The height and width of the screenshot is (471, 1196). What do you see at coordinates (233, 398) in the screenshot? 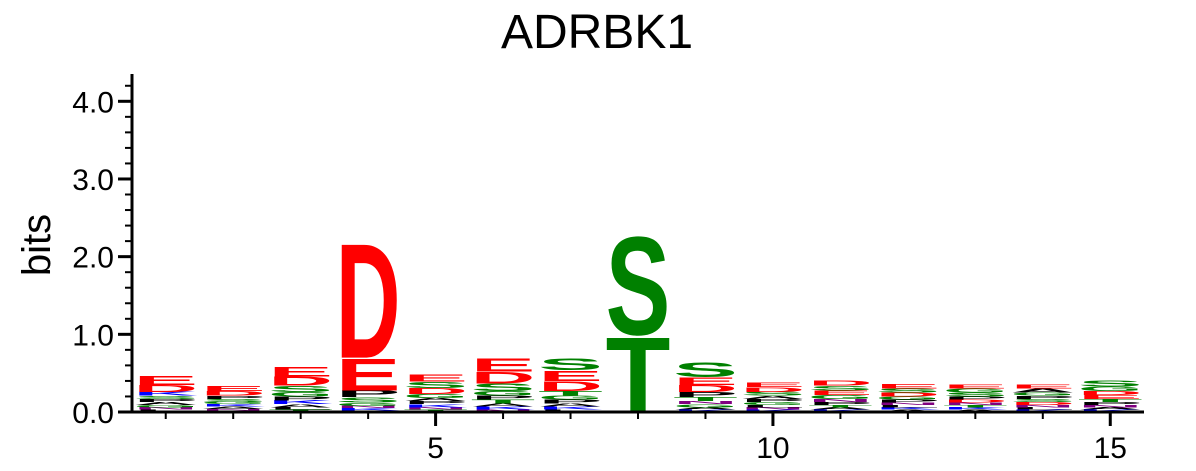
I see `logo-column-2: LNAKGSPDE` at bounding box center [233, 398].